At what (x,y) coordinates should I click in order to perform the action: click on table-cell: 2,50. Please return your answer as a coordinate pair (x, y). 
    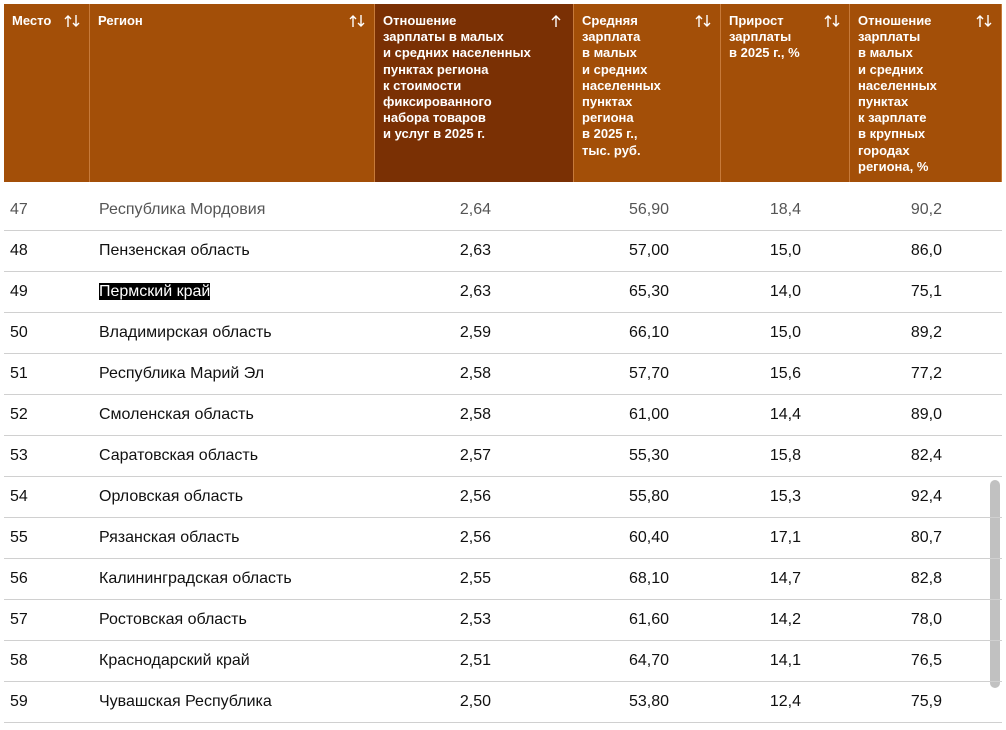
    Looking at the image, I should click on (475, 702).